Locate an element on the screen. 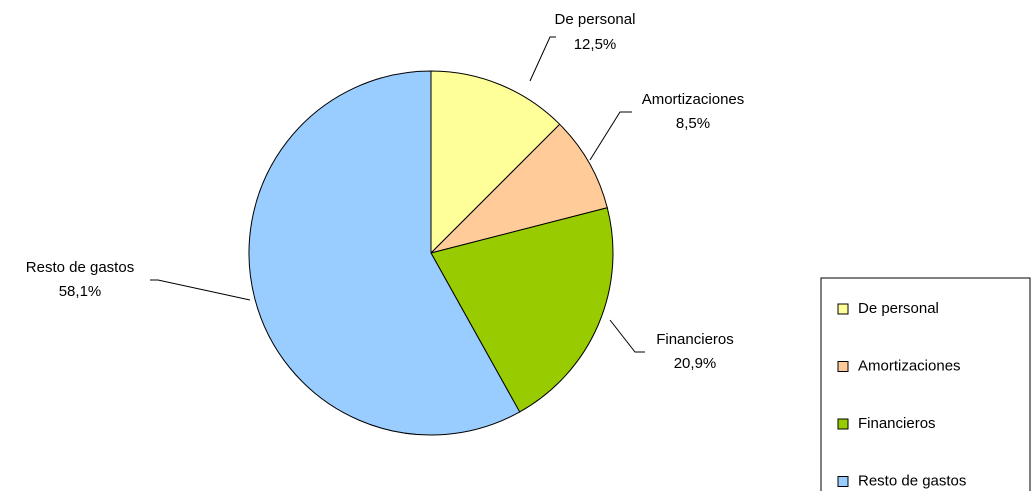  slice-value-label: 12,5% is located at coordinates (595, 44).